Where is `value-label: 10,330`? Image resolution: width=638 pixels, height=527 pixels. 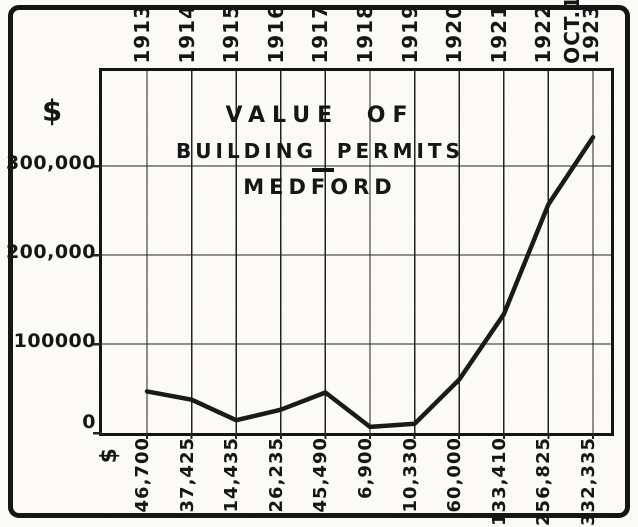
value-label: 10,330 is located at coordinates (410, 475).